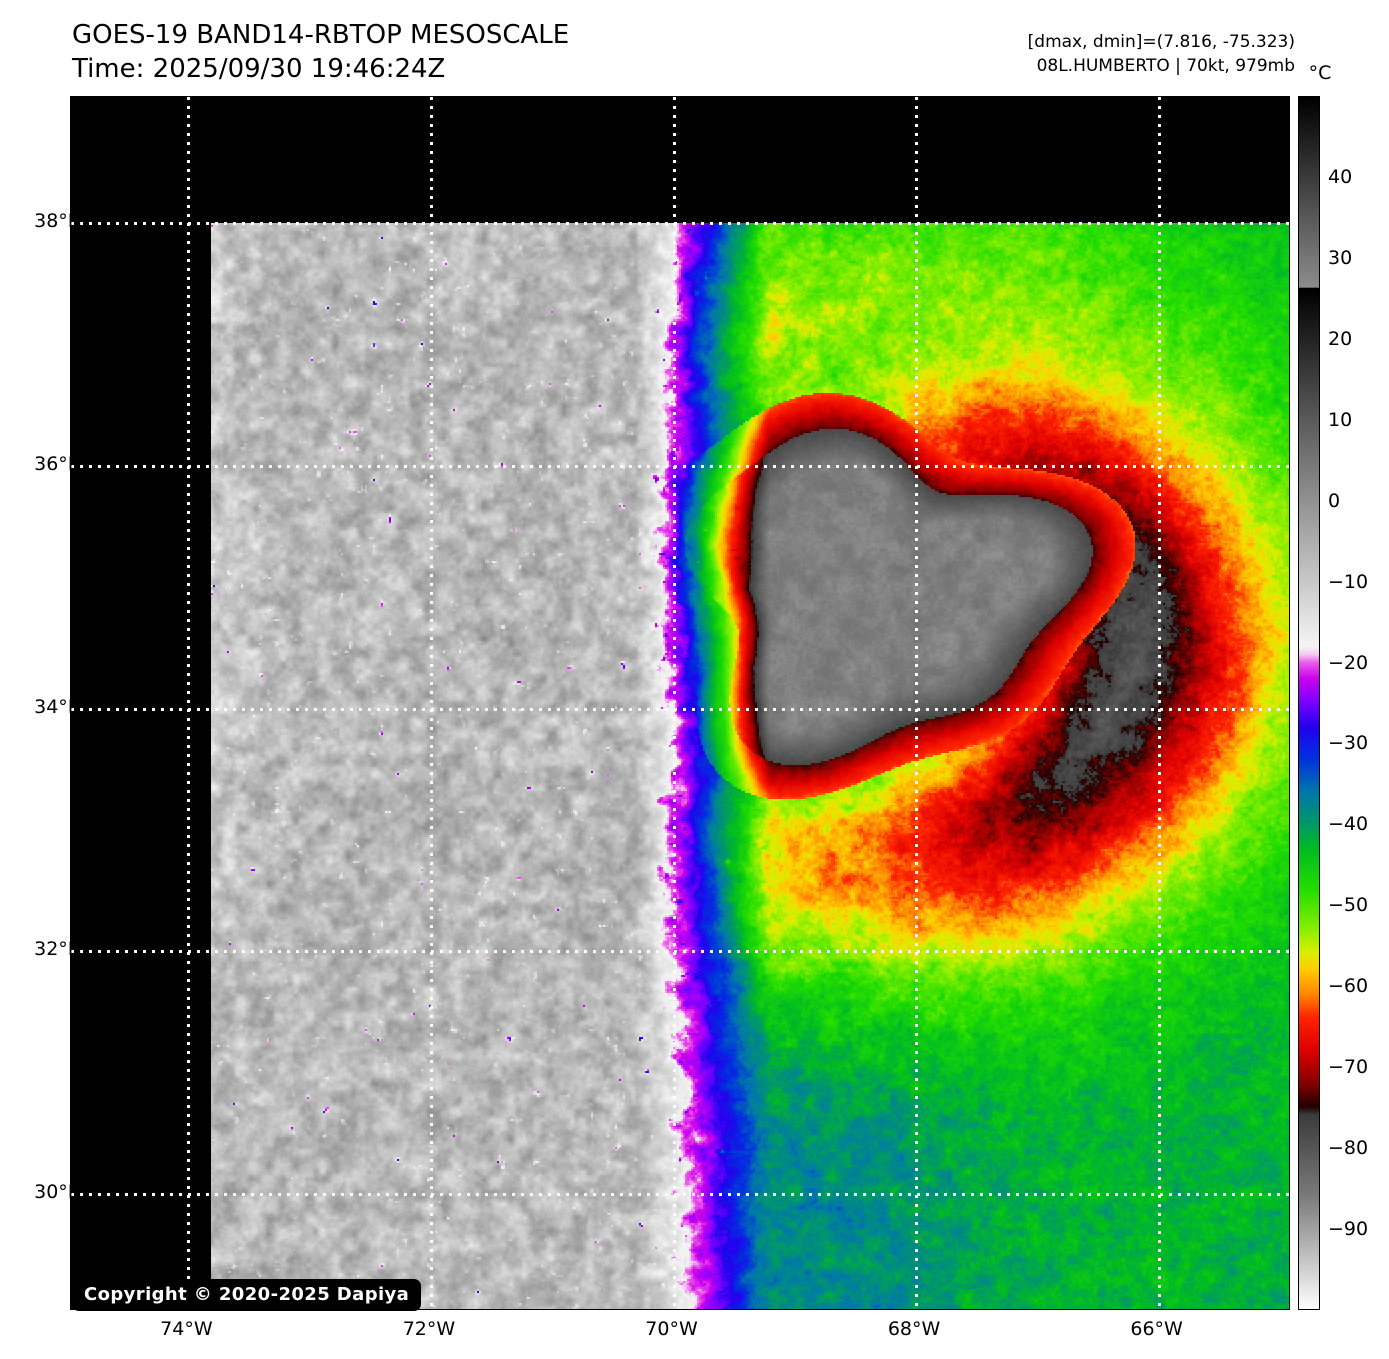 The image size is (1389, 1359). Describe the element at coordinates (1156, 1329) in the screenshot. I see `longitude-tick-4: 66°W` at that location.